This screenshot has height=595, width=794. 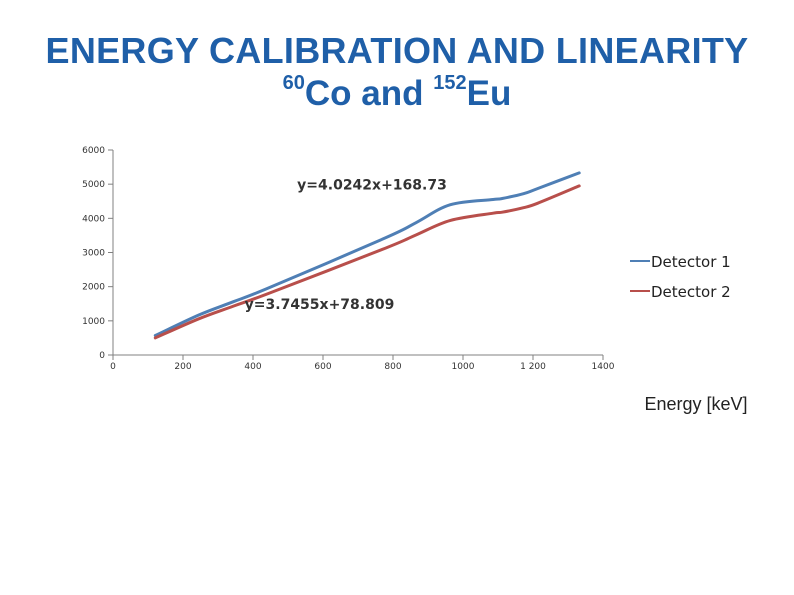 What do you see at coordinates (182, 367) in the screenshot?
I see `x-tick-label: 200` at bounding box center [182, 367].